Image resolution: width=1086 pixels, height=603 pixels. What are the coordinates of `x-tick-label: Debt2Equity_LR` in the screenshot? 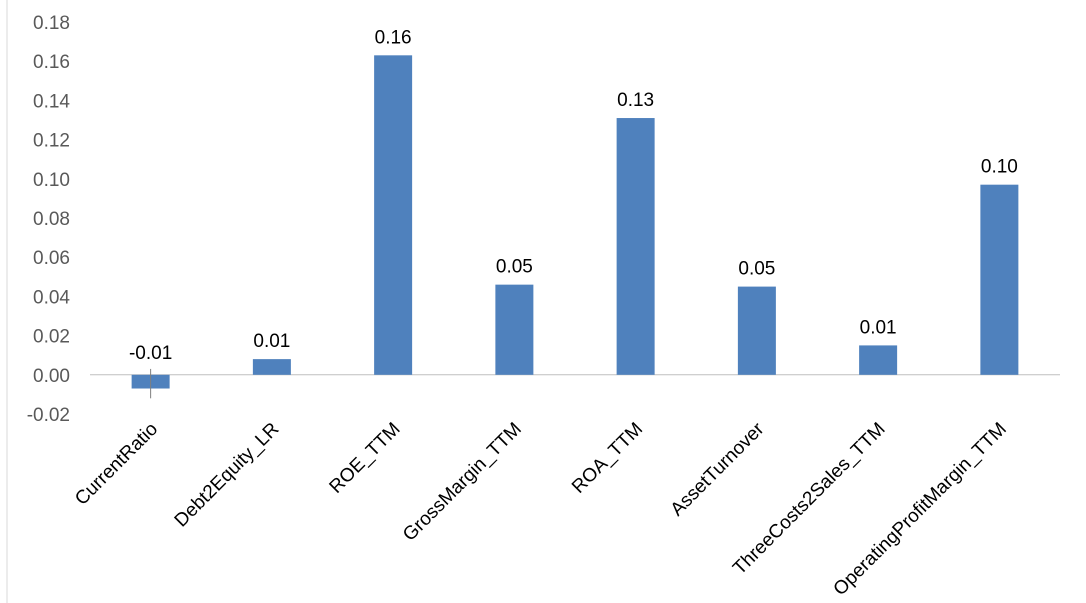 It's located at (227, 475).